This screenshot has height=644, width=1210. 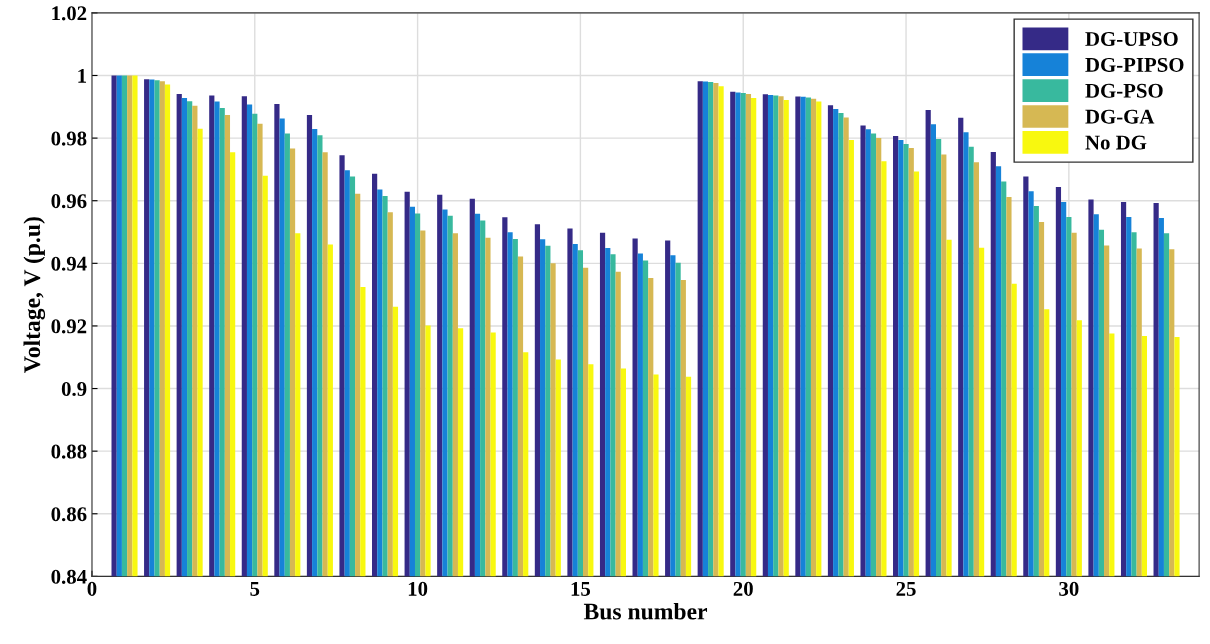 What do you see at coordinates (69, 201) in the screenshot?
I see `y-tick-label: 0.96` at bounding box center [69, 201].